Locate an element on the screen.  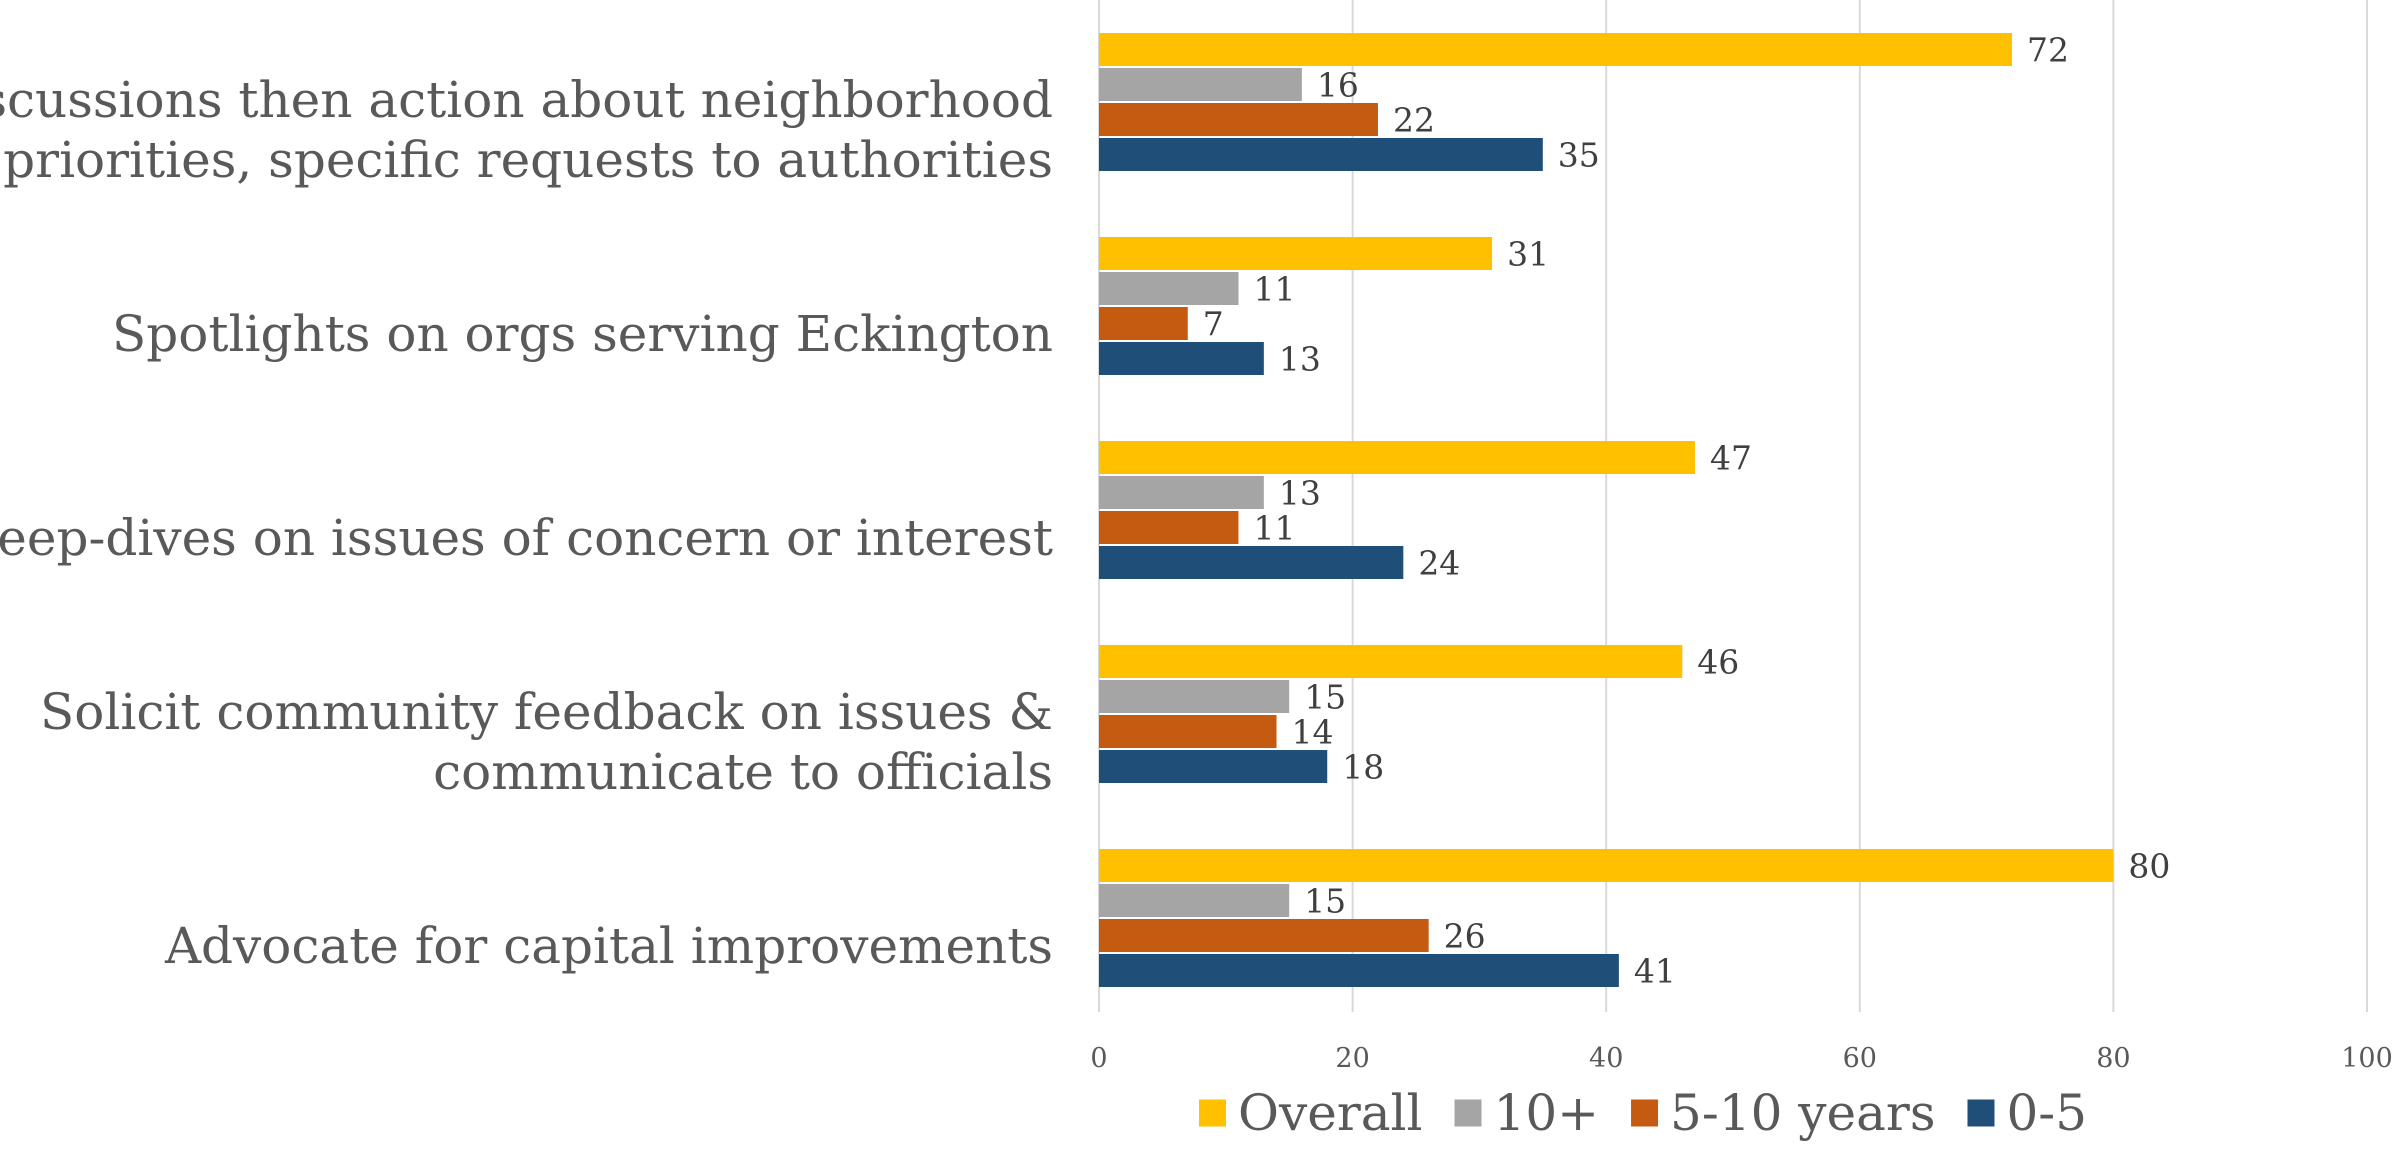
x-tick-label: 100 is located at coordinates (2367, 1058).